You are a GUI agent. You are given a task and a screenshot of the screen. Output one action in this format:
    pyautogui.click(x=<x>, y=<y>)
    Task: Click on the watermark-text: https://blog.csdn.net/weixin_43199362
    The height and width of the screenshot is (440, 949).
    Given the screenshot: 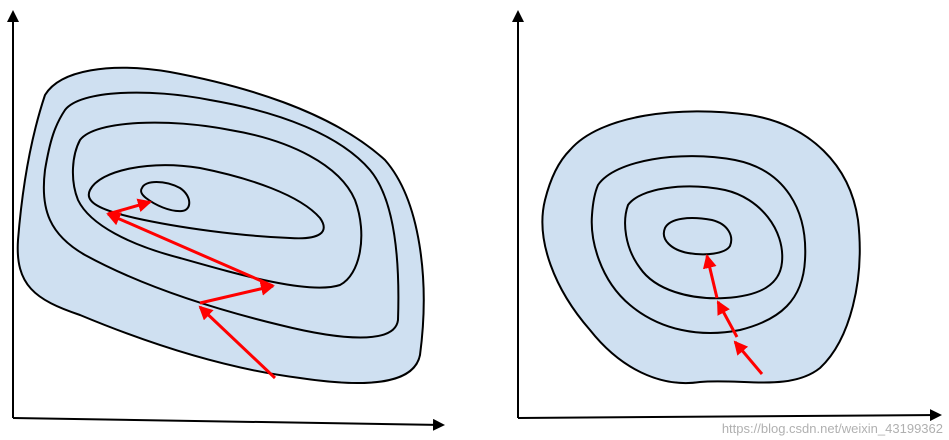 What is the action you would take?
    pyautogui.click(x=832, y=428)
    